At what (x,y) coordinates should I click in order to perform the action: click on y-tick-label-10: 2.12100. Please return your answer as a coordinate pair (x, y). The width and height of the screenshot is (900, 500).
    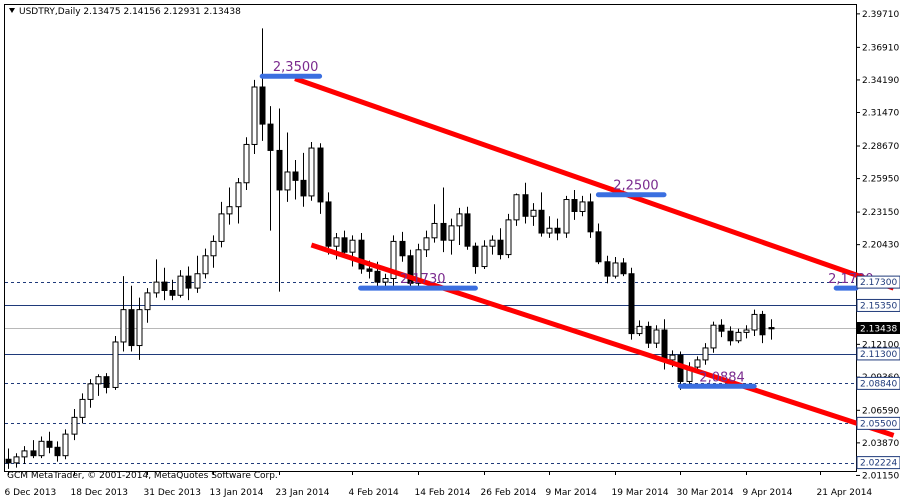
    Looking at the image, I should click on (880, 345).